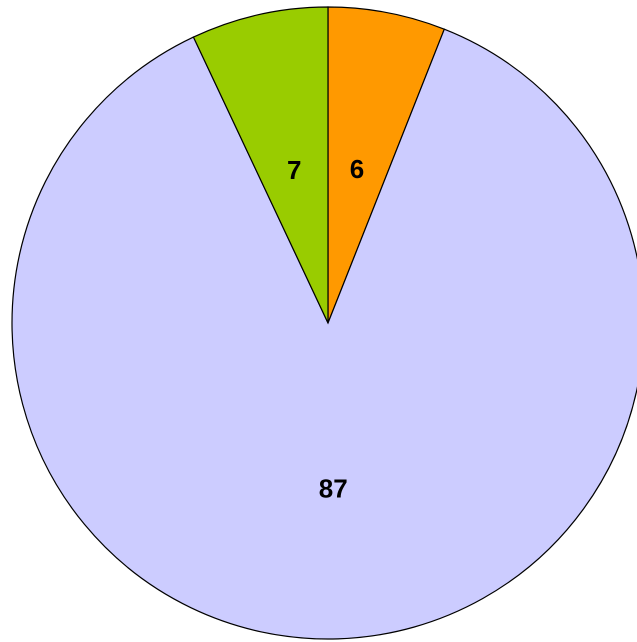 The image size is (637, 642). What do you see at coordinates (333, 488) in the screenshot?
I see `data-label: 87` at bounding box center [333, 488].